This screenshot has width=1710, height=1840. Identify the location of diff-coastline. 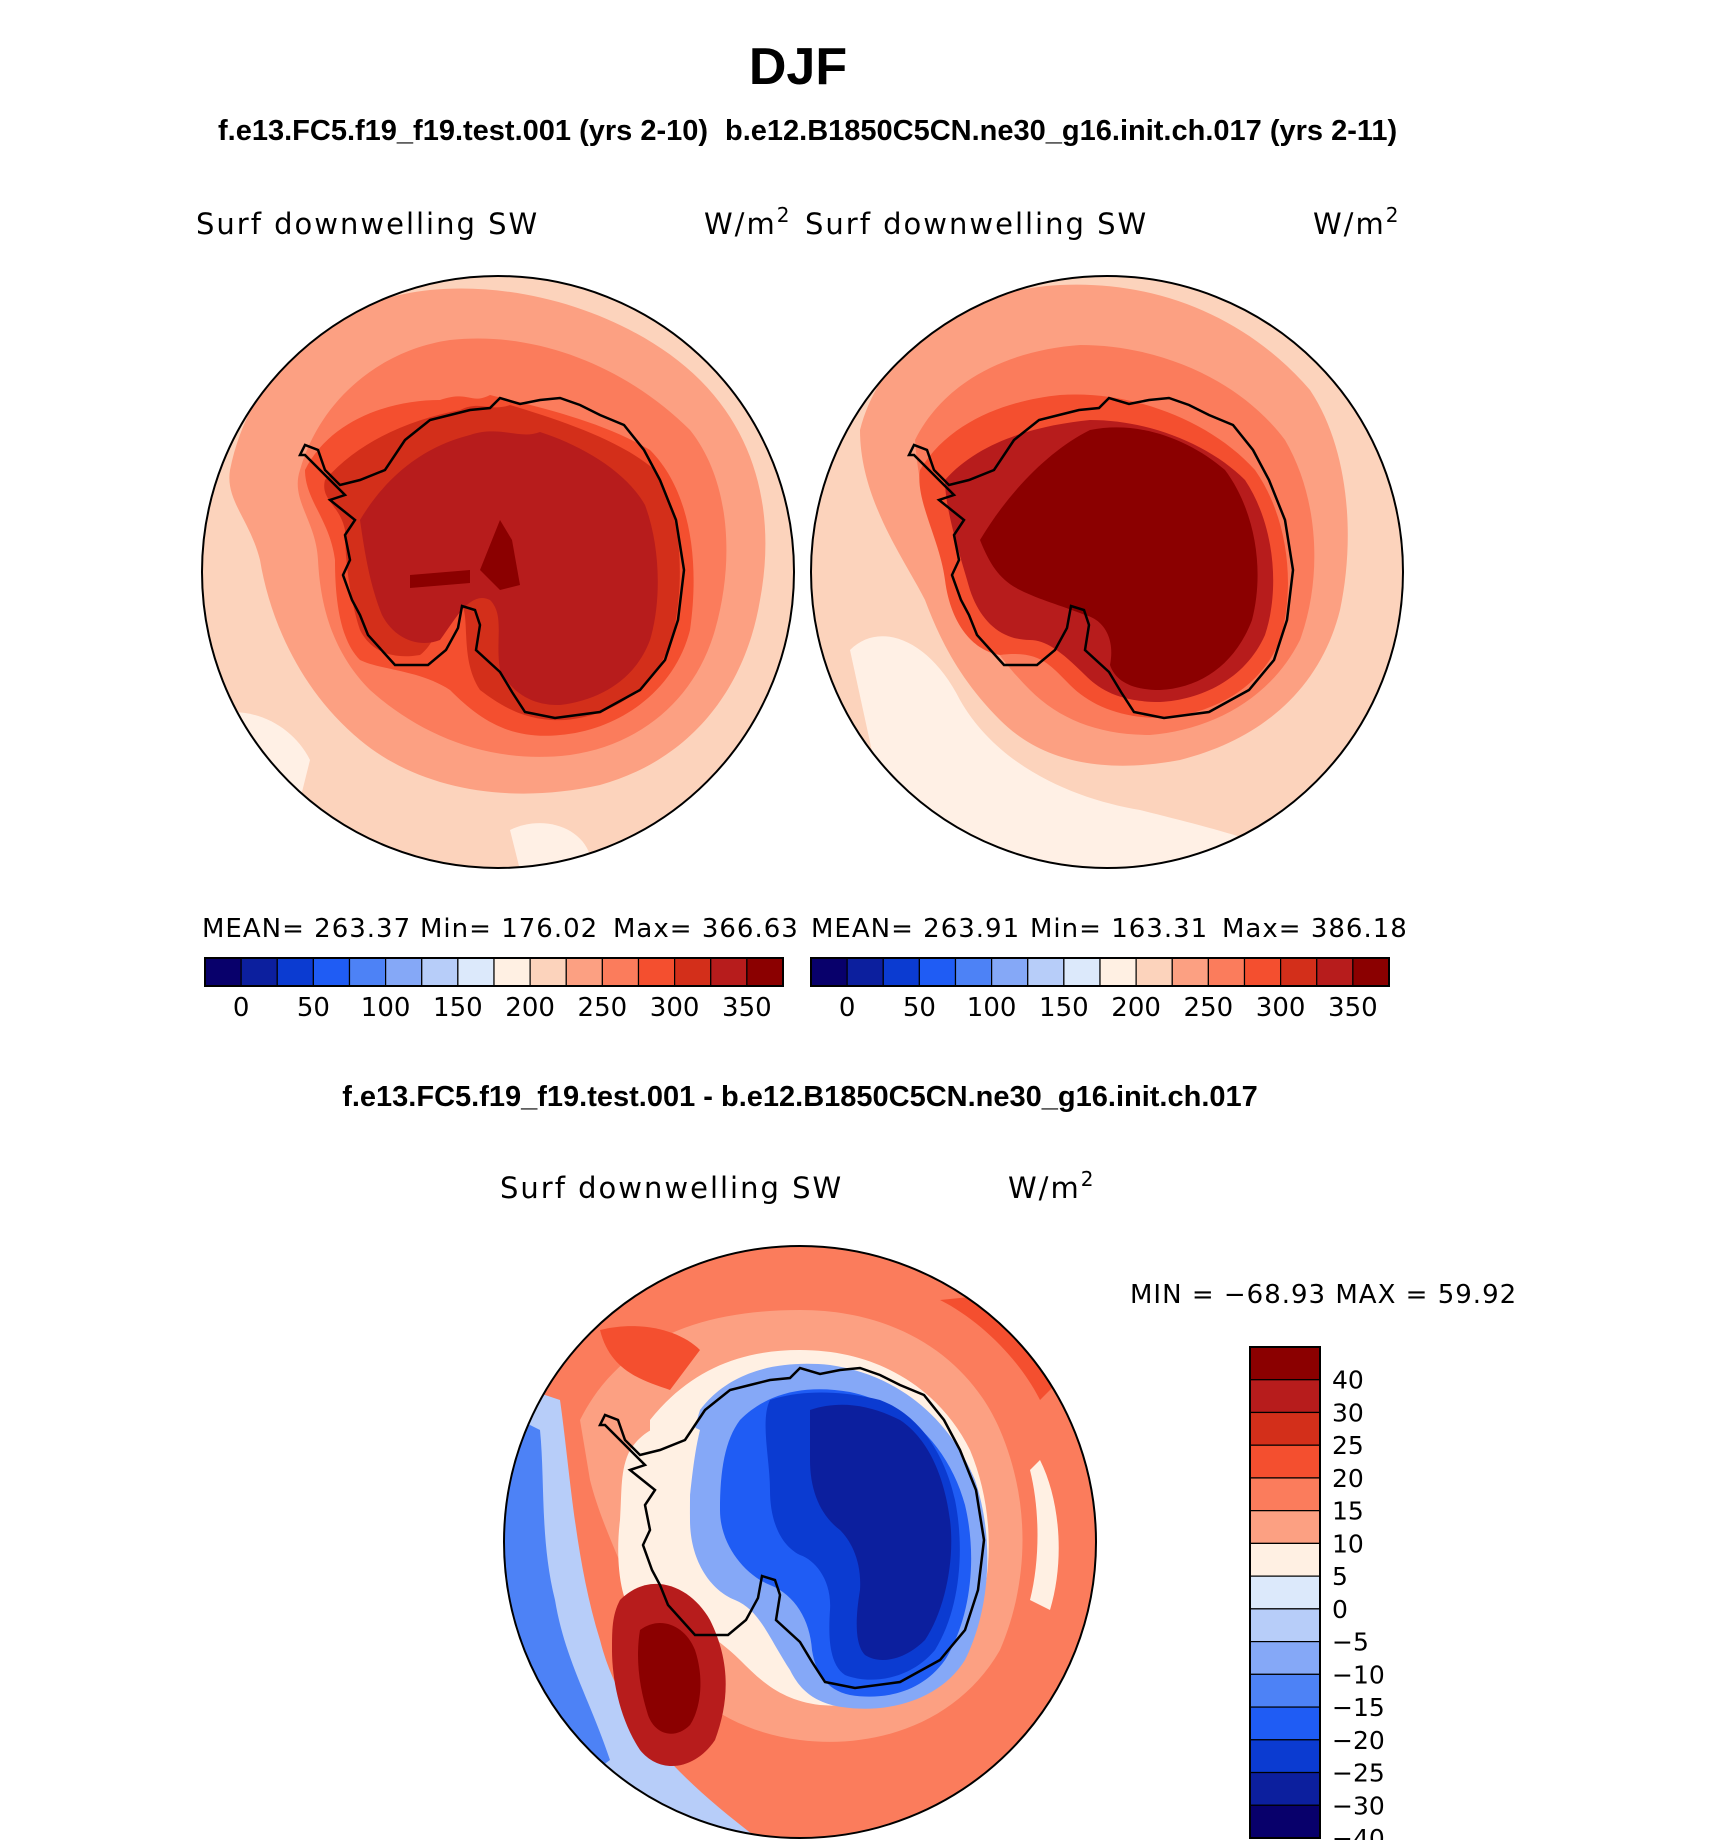
(791, 1528).